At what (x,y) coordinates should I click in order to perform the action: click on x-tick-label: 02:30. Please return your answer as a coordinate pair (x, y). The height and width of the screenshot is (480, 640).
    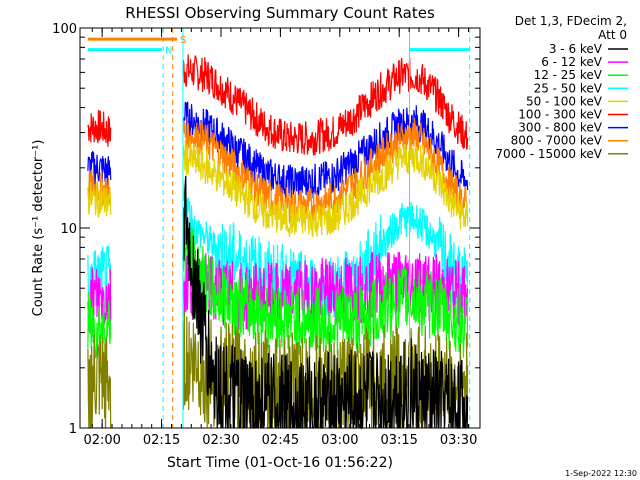
    Looking at the image, I should click on (220, 440).